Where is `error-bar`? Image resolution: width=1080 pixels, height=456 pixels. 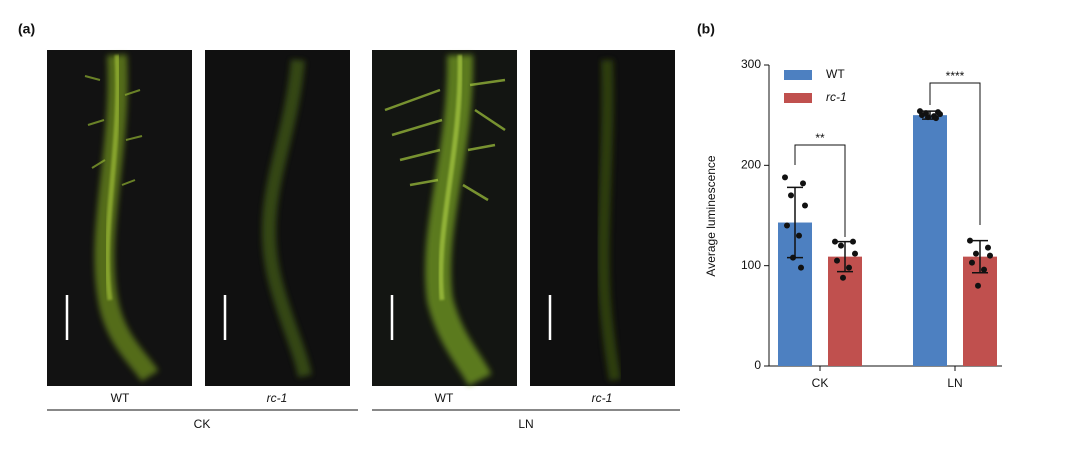 error-bar is located at coordinates (980, 256).